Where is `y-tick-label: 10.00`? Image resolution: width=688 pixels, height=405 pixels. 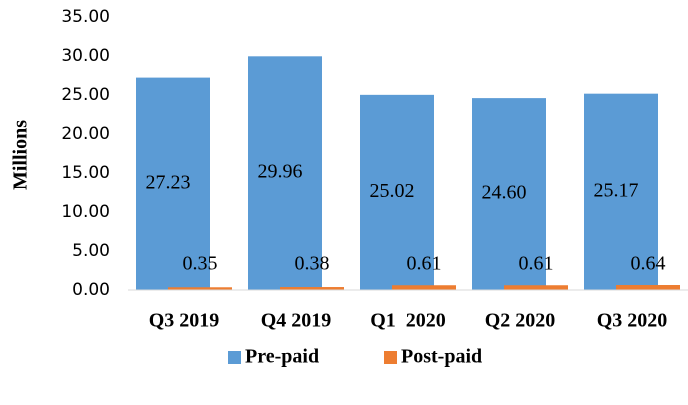
y-tick-label: 10.00 is located at coordinates (85, 212).